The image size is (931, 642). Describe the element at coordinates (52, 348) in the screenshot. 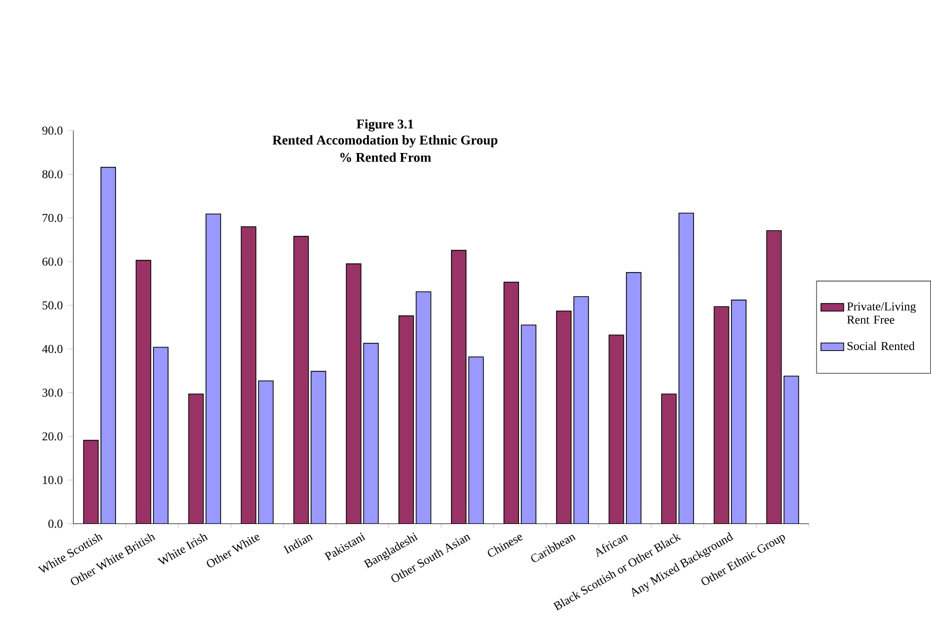

I see `y-tick-label: 40.0` at that location.